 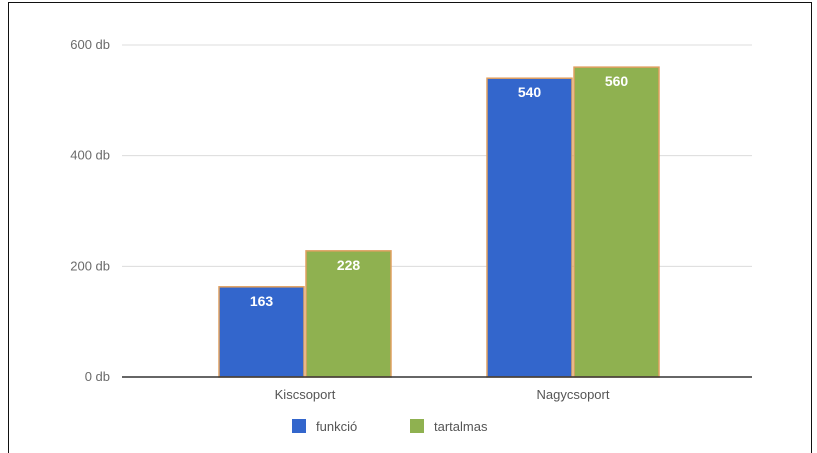 I want to click on y-tick-label: 400 db, so click(x=90, y=155).